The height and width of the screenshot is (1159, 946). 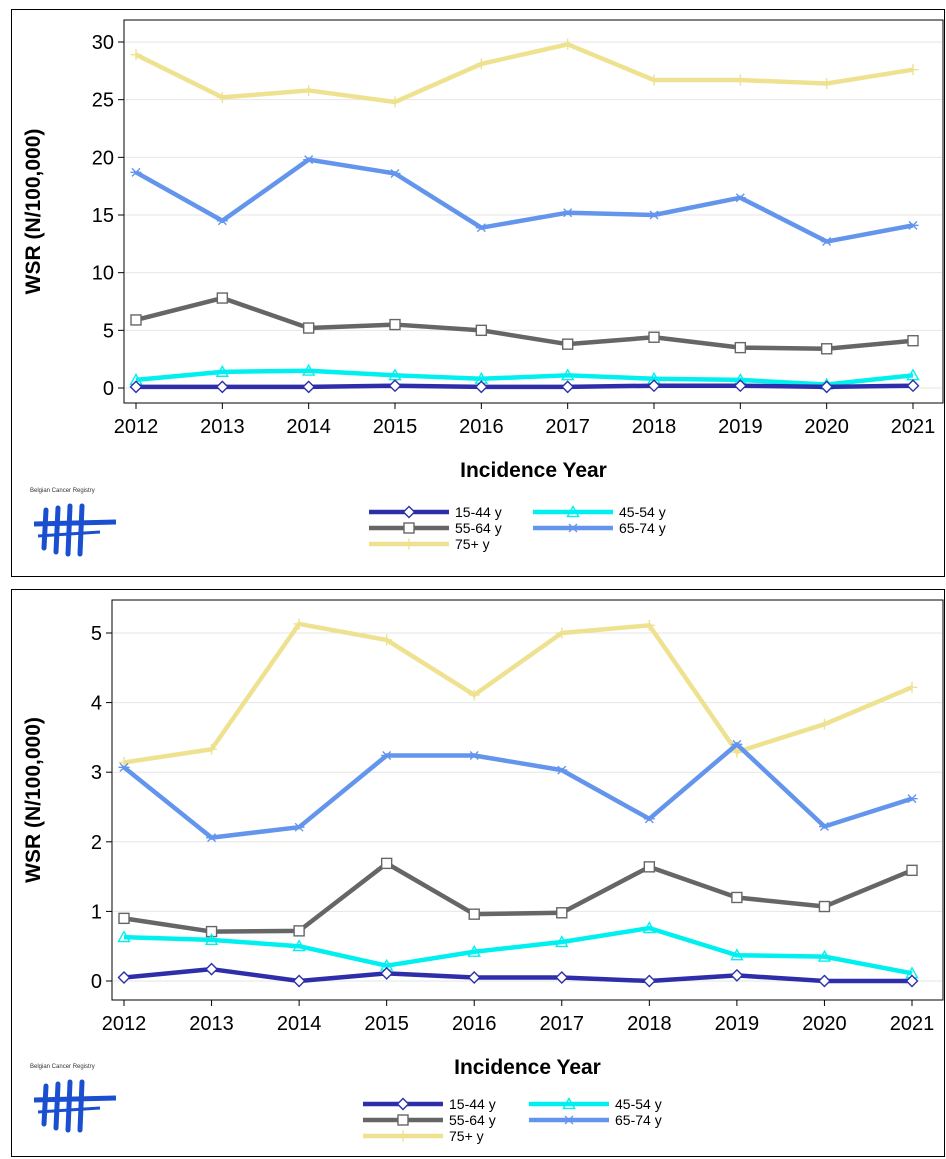 I want to click on series-line-55-64-y, so click(x=524, y=323).